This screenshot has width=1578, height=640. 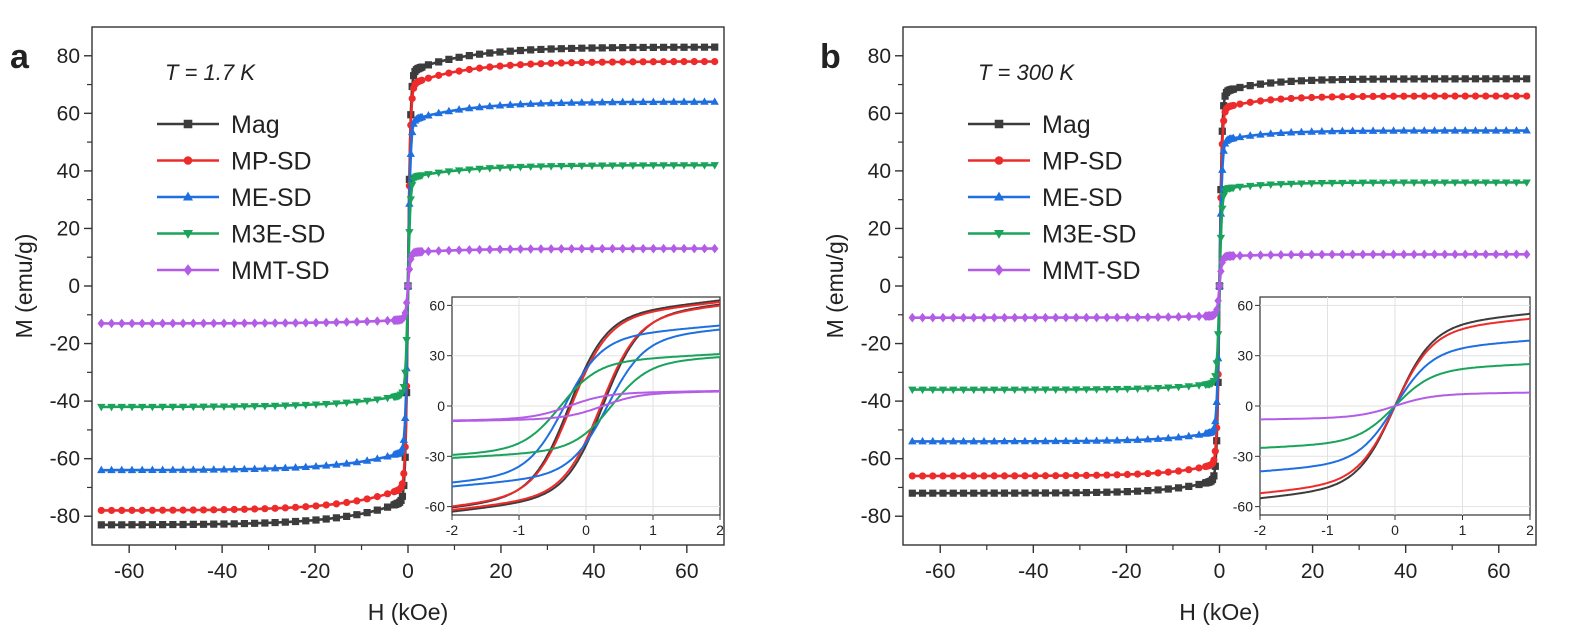 What do you see at coordinates (437, 305) in the screenshot?
I see `inset-y-tick-label: 60` at bounding box center [437, 305].